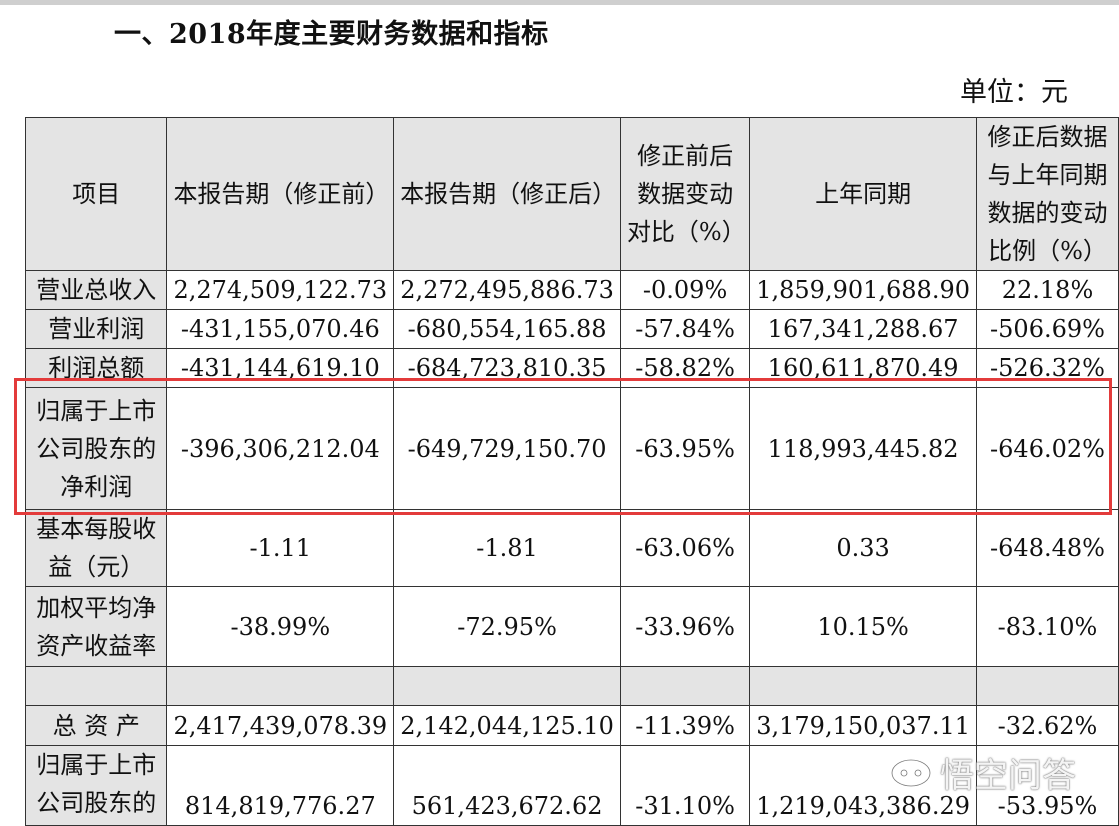 The image size is (1119, 826). What do you see at coordinates (1047, 548) in the screenshot?
I see `cell: -648.48%` at bounding box center [1047, 548].